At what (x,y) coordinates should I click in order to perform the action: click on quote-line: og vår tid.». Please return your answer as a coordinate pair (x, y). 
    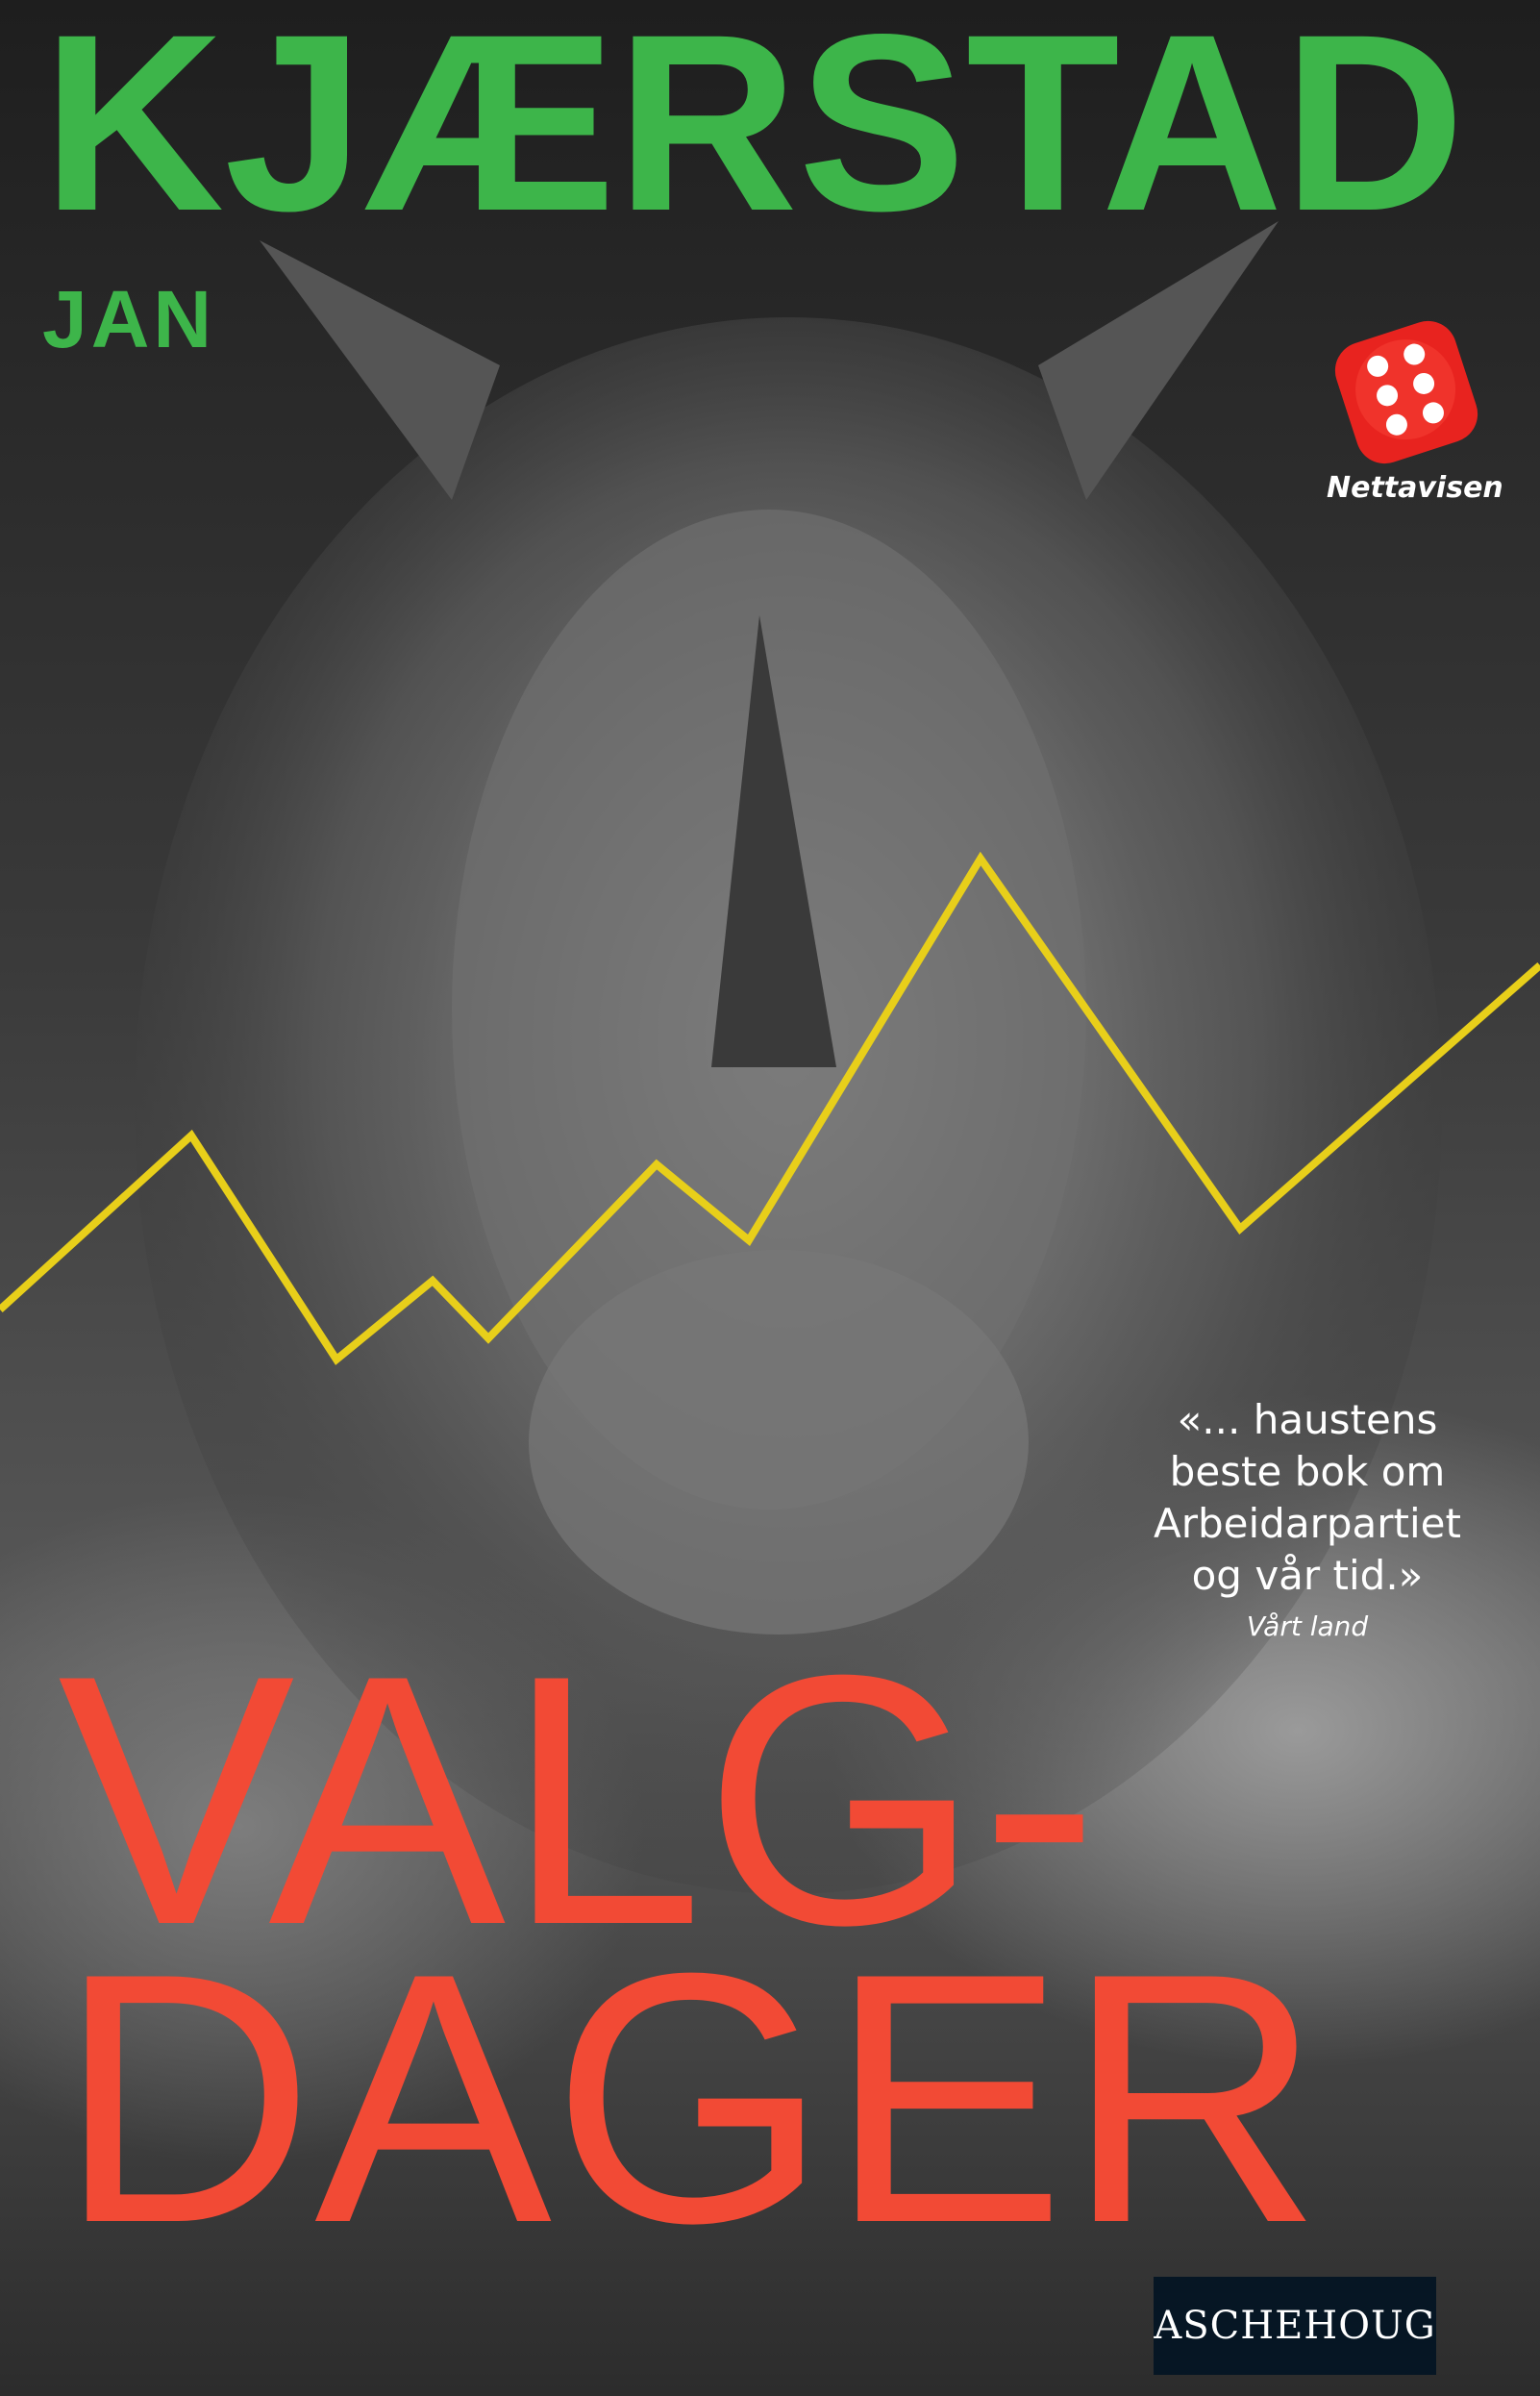
    Looking at the image, I should click on (1307, 1575).